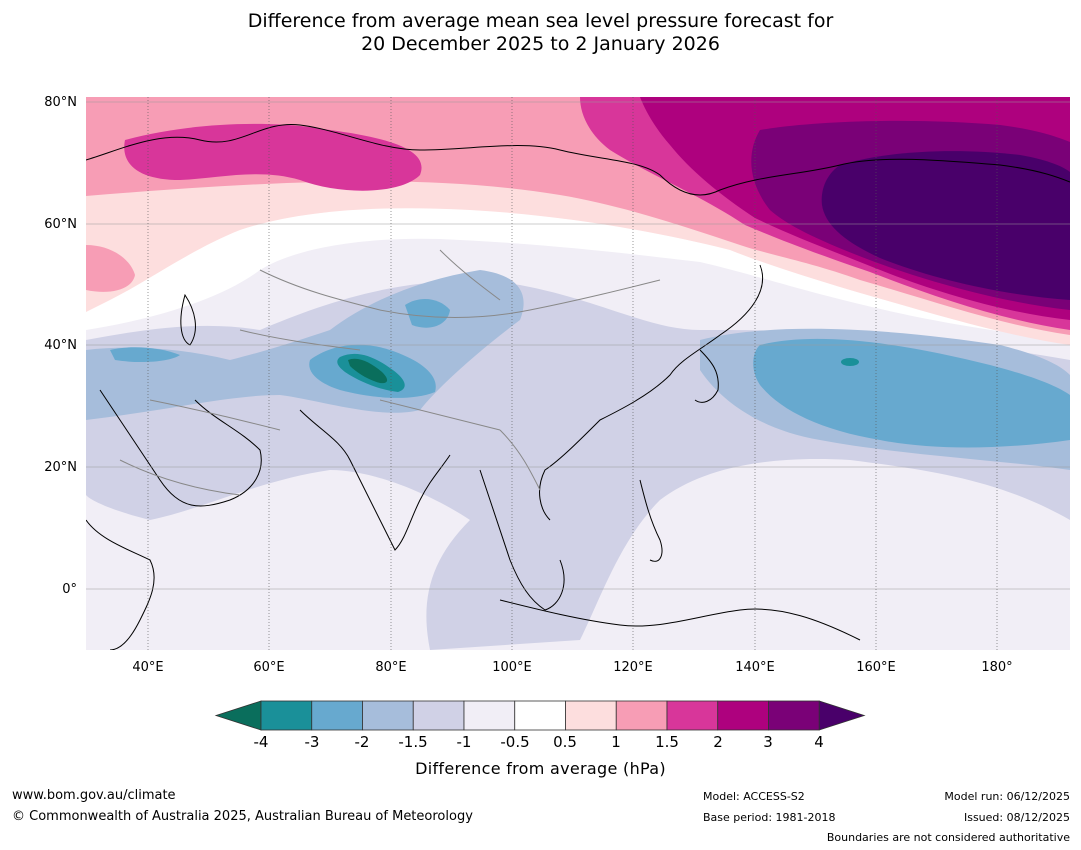  What do you see at coordinates (850, 362) in the screenshot?
I see `contour-negative-3-pacific` at bounding box center [850, 362].